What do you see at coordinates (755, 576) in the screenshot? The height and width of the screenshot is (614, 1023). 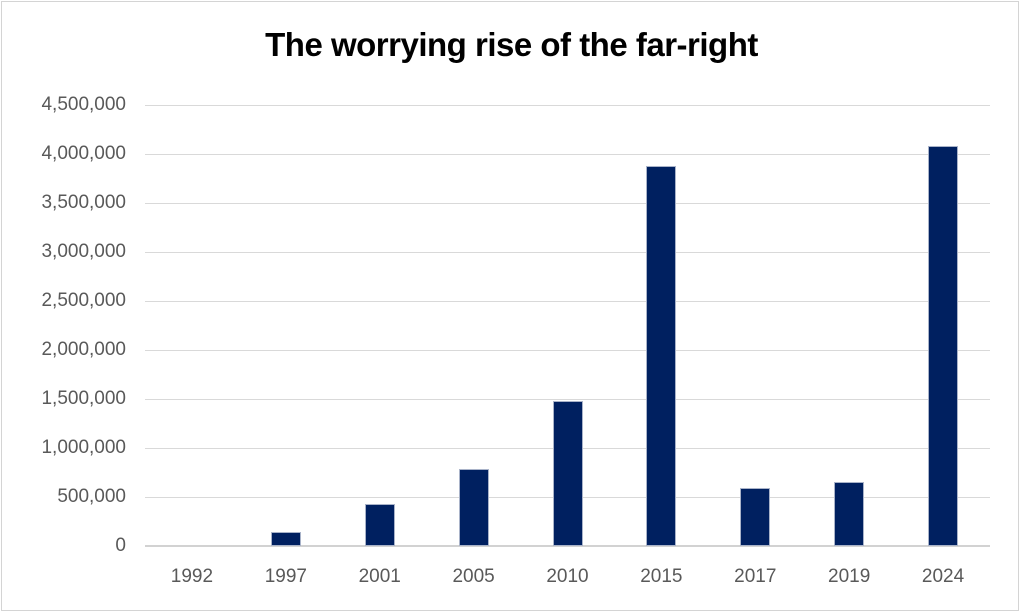 I see `x-tick-label: 2017` at bounding box center [755, 576].